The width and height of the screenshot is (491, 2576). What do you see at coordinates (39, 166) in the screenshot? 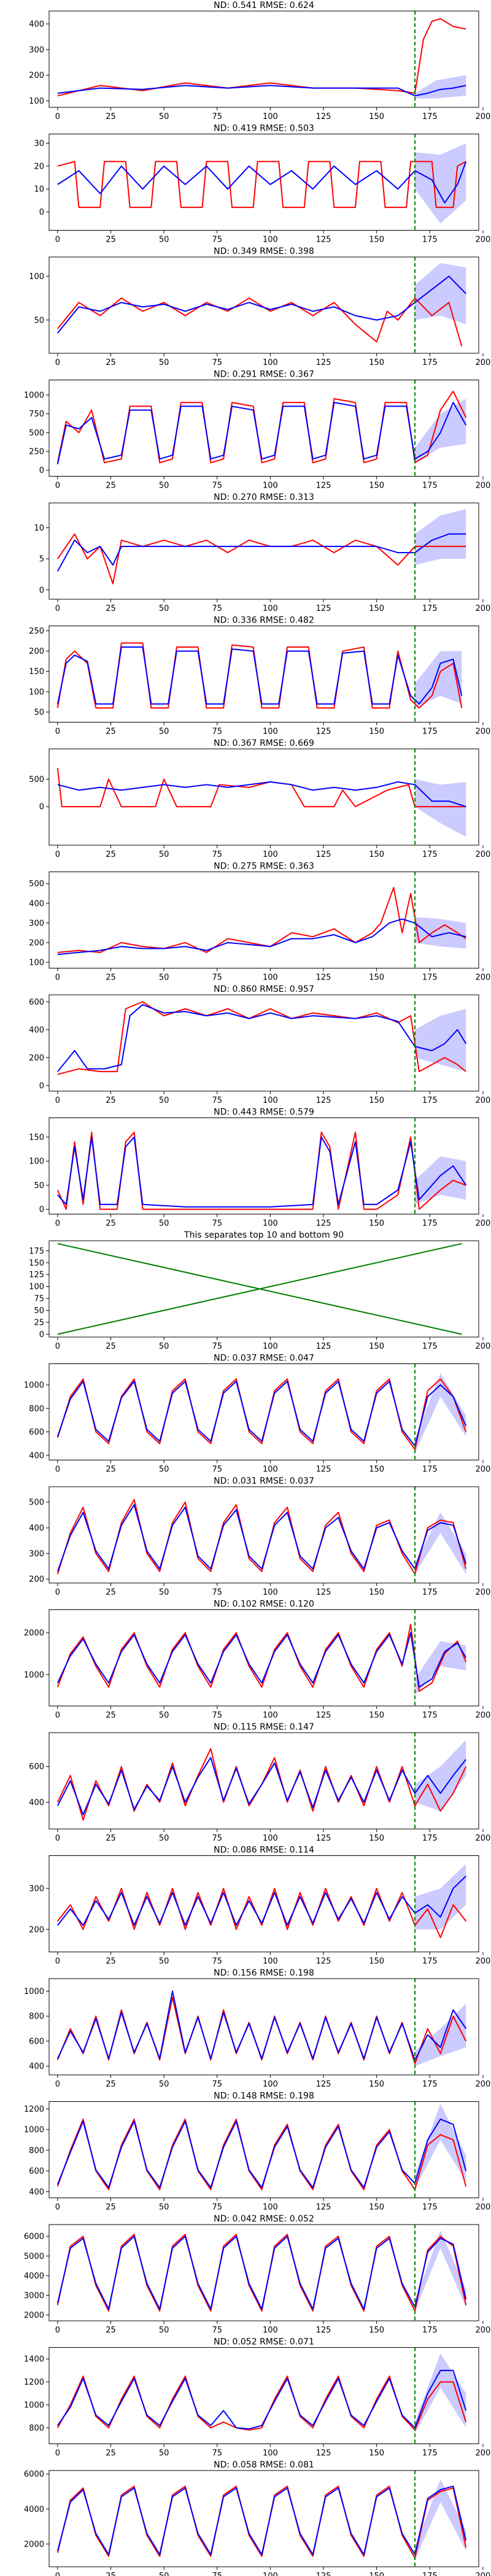
I see `y-tick-label: 20` at bounding box center [39, 166].